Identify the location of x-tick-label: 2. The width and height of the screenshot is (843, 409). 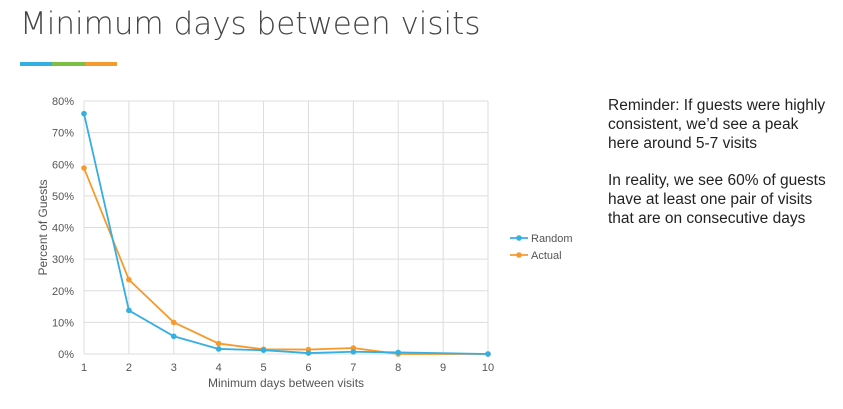
(129, 368).